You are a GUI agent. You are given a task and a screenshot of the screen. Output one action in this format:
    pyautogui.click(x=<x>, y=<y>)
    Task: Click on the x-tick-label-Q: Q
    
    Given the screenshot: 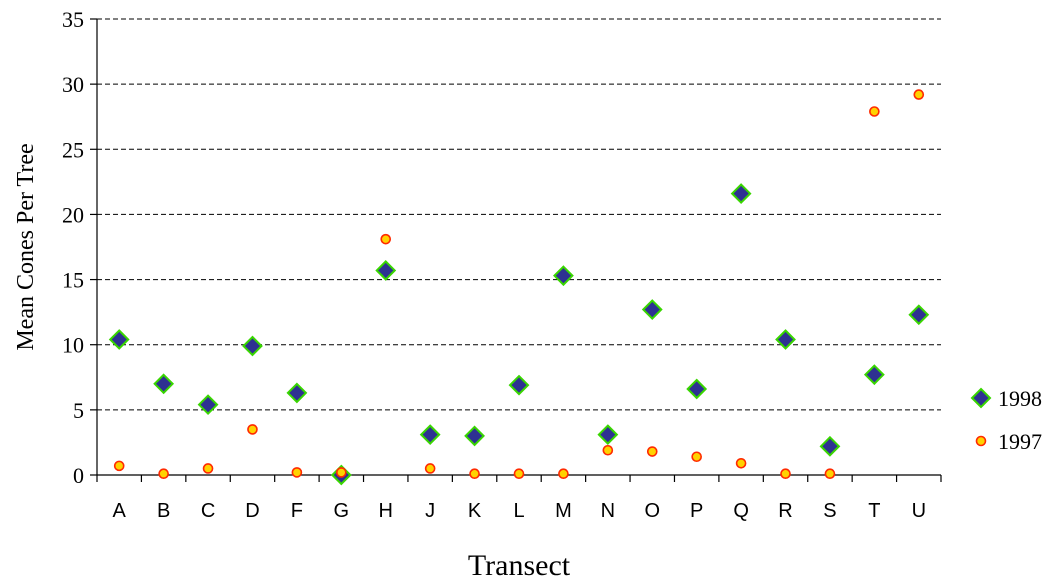 What is the action you would take?
    pyautogui.click(x=741, y=511)
    